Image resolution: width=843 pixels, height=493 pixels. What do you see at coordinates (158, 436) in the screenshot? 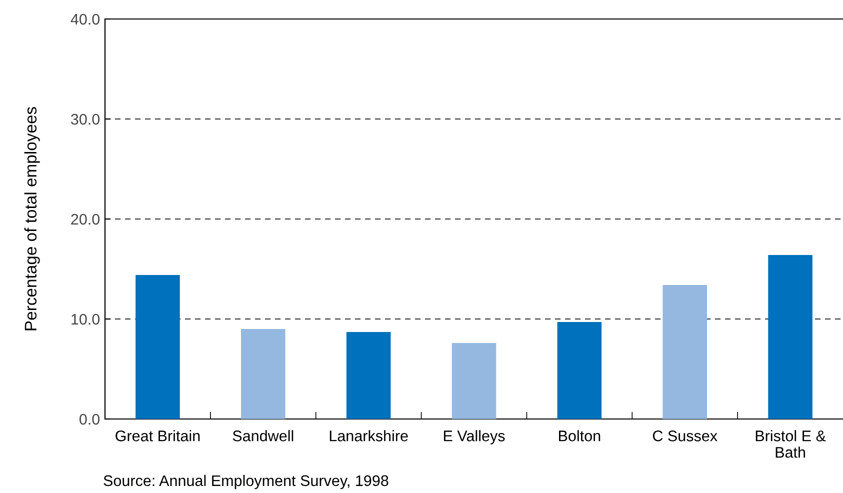
I see `x-tick-label: Great Britain` at bounding box center [158, 436].